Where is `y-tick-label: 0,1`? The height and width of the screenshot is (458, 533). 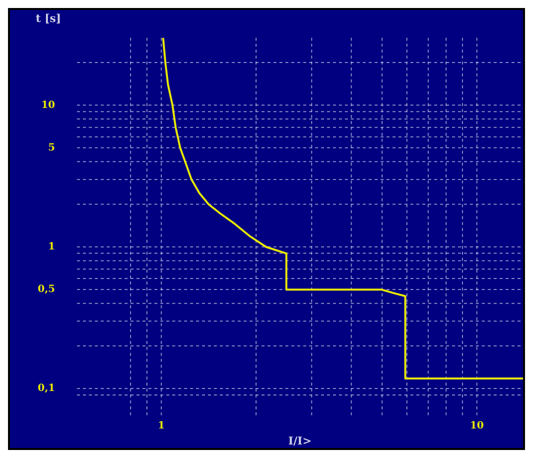 y-tick-label: 0,1 is located at coordinates (47, 388).